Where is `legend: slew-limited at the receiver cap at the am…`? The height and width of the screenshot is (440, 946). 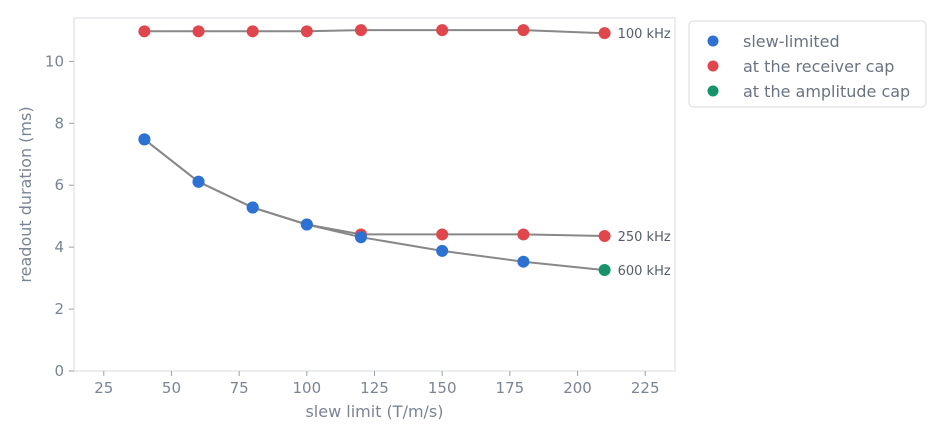
legend: slew-limited at the receiver cap at the am… is located at coordinates (807, 64).